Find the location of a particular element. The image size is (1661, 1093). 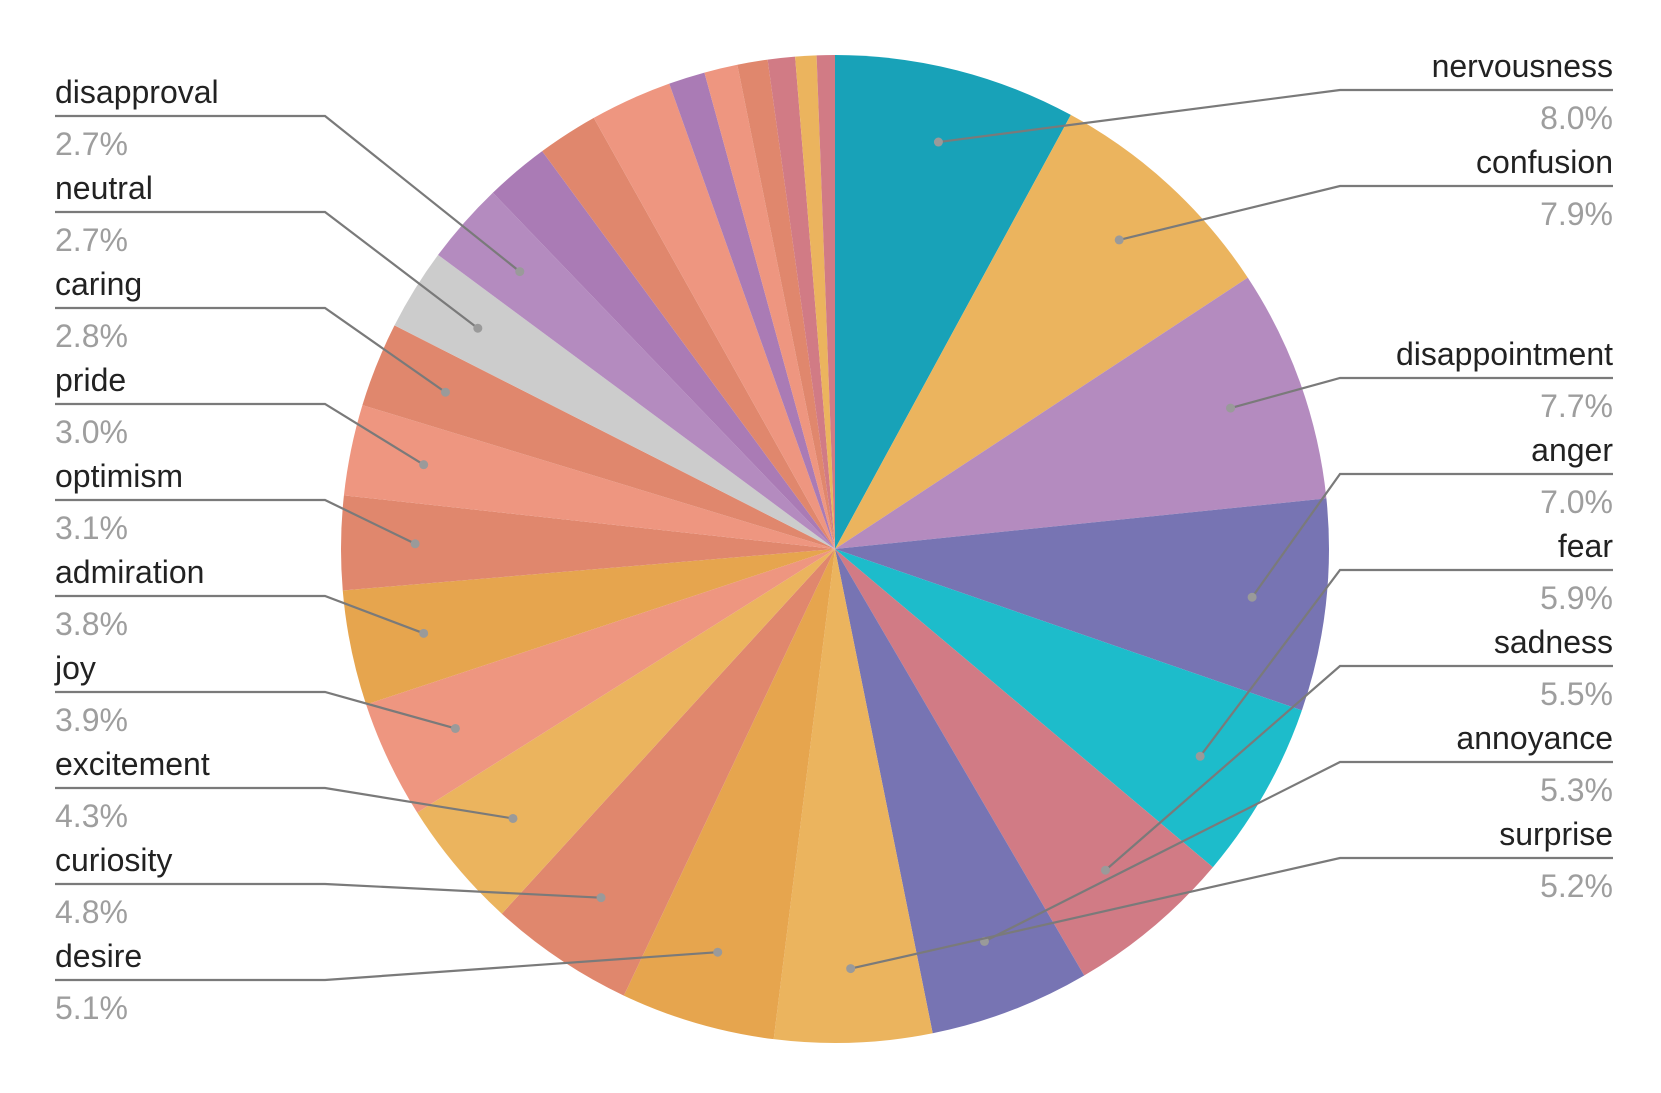

pie-slice-admiration is located at coordinates (588, 627).